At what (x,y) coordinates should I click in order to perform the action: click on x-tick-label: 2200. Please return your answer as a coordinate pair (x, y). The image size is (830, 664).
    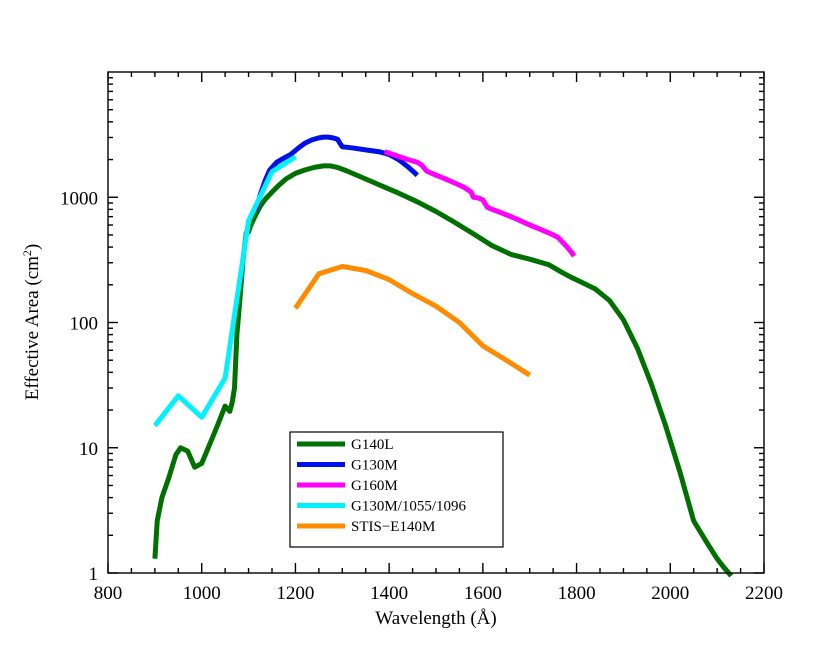
    Looking at the image, I should click on (764, 593).